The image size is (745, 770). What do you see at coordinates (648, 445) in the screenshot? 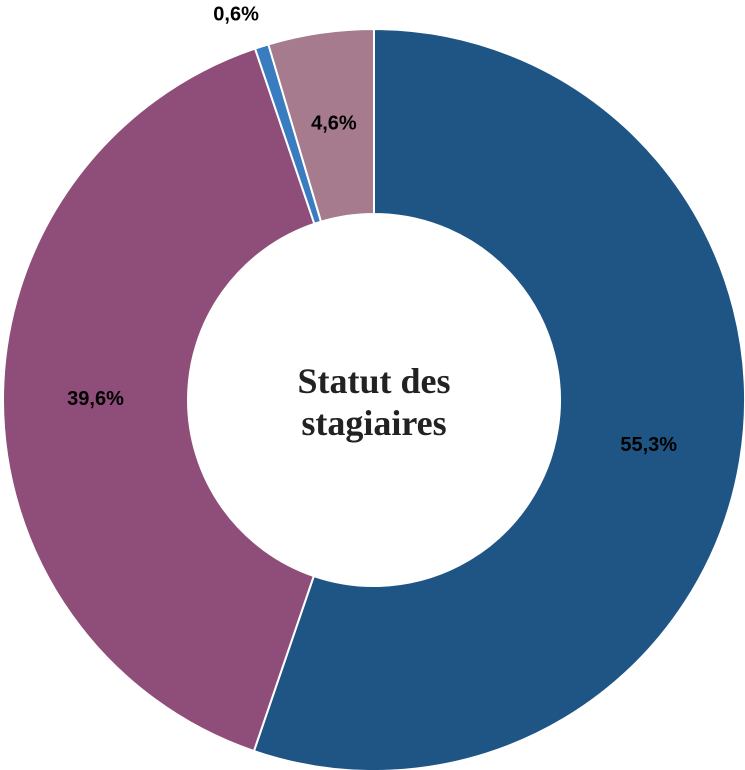
I see `data-label: 55,3%` at bounding box center [648, 445].